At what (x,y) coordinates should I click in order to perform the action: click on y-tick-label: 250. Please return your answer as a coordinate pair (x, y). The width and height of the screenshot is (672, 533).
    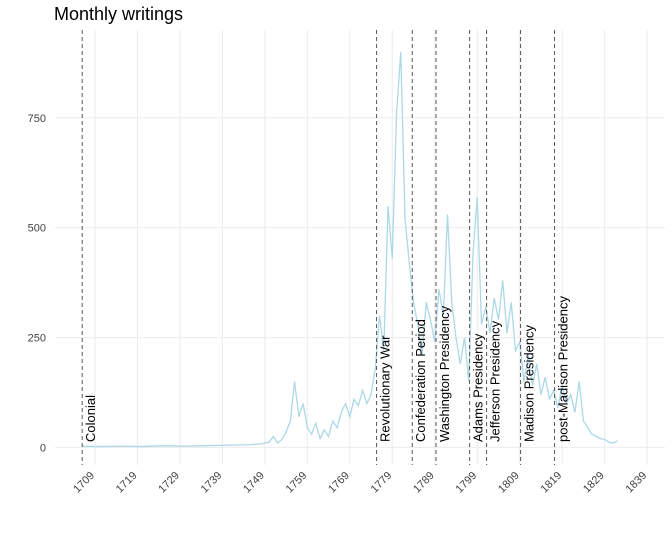
    Looking at the image, I should click on (37, 339).